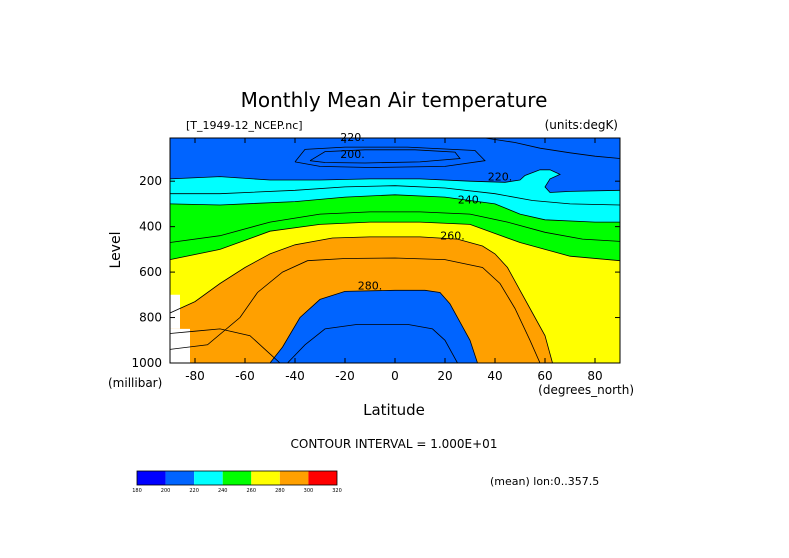  What do you see at coordinates (146, 363) in the screenshot?
I see `y-tick-label: 1000` at bounding box center [146, 363].